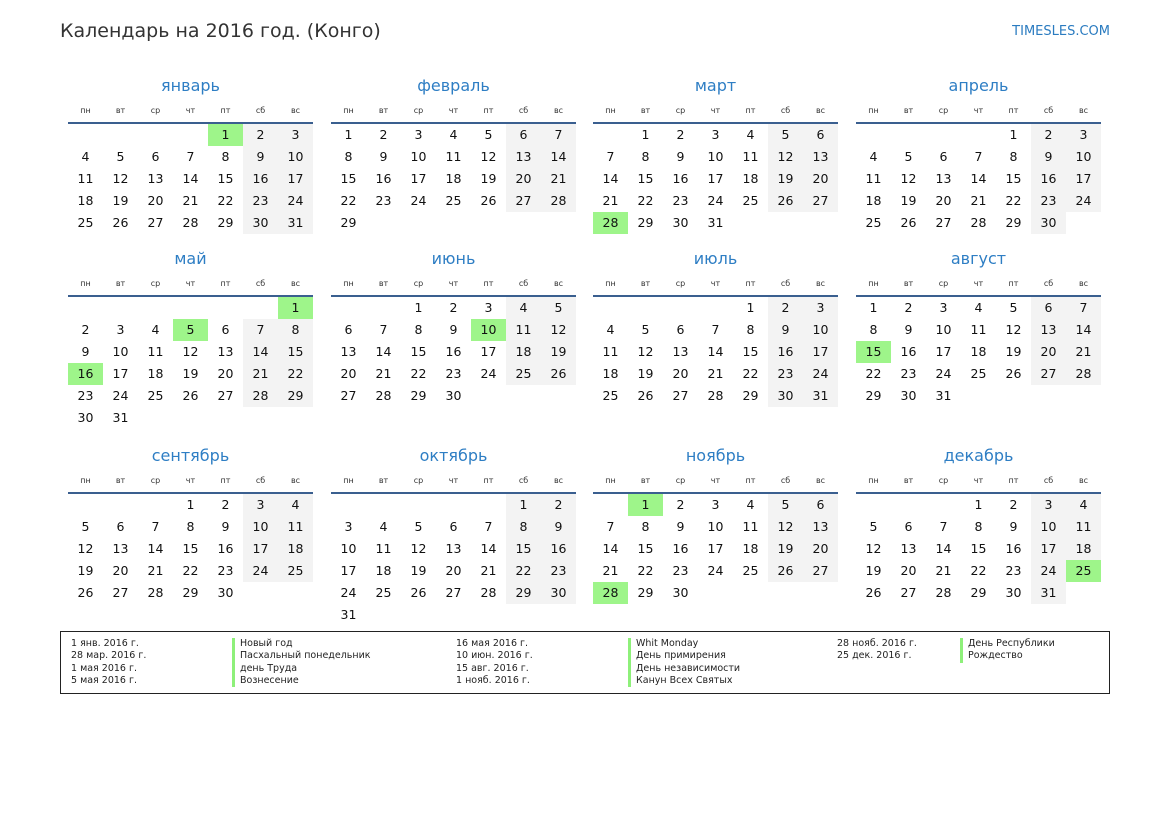 This screenshot has width=1169, height=827. Describe the element at coordinates (120, 178) in the screenshot. I see `day-cell: 12` at that location.